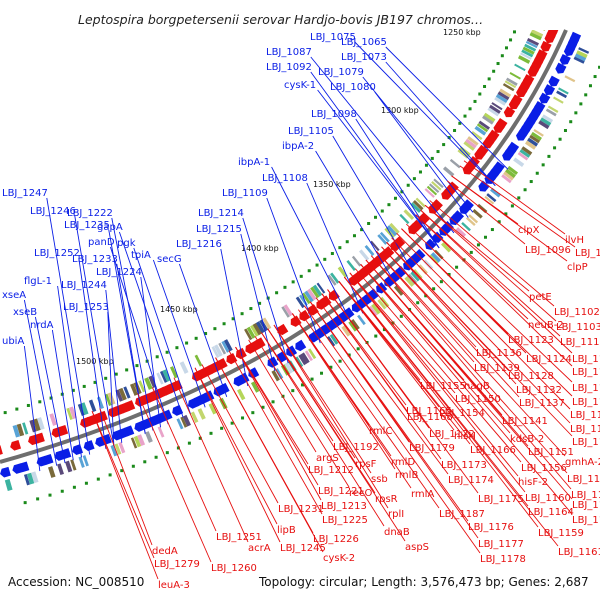  Describe the element at coordinates (260, 248) in the screenshot. I see `kbp-label: 1400 kbp` at that location.